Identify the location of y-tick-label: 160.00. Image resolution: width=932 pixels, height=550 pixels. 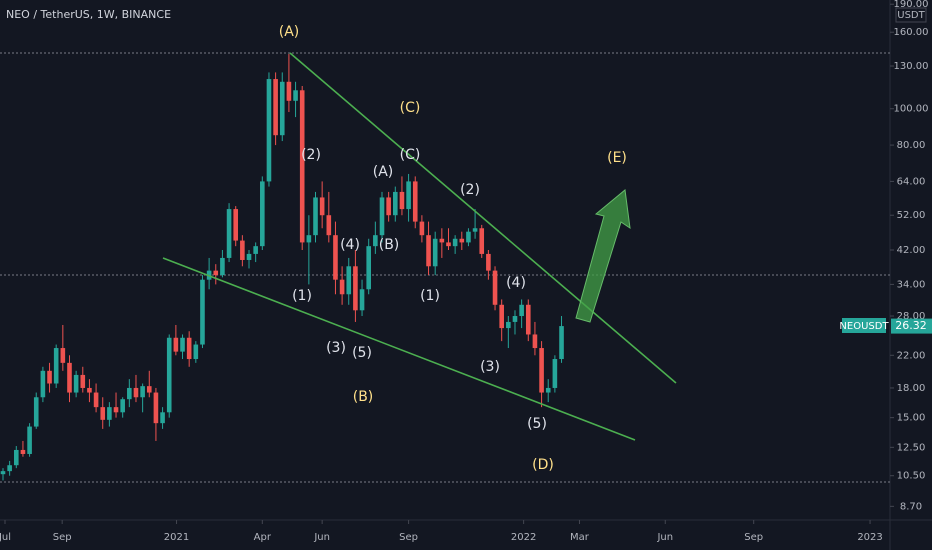
(911, 32).